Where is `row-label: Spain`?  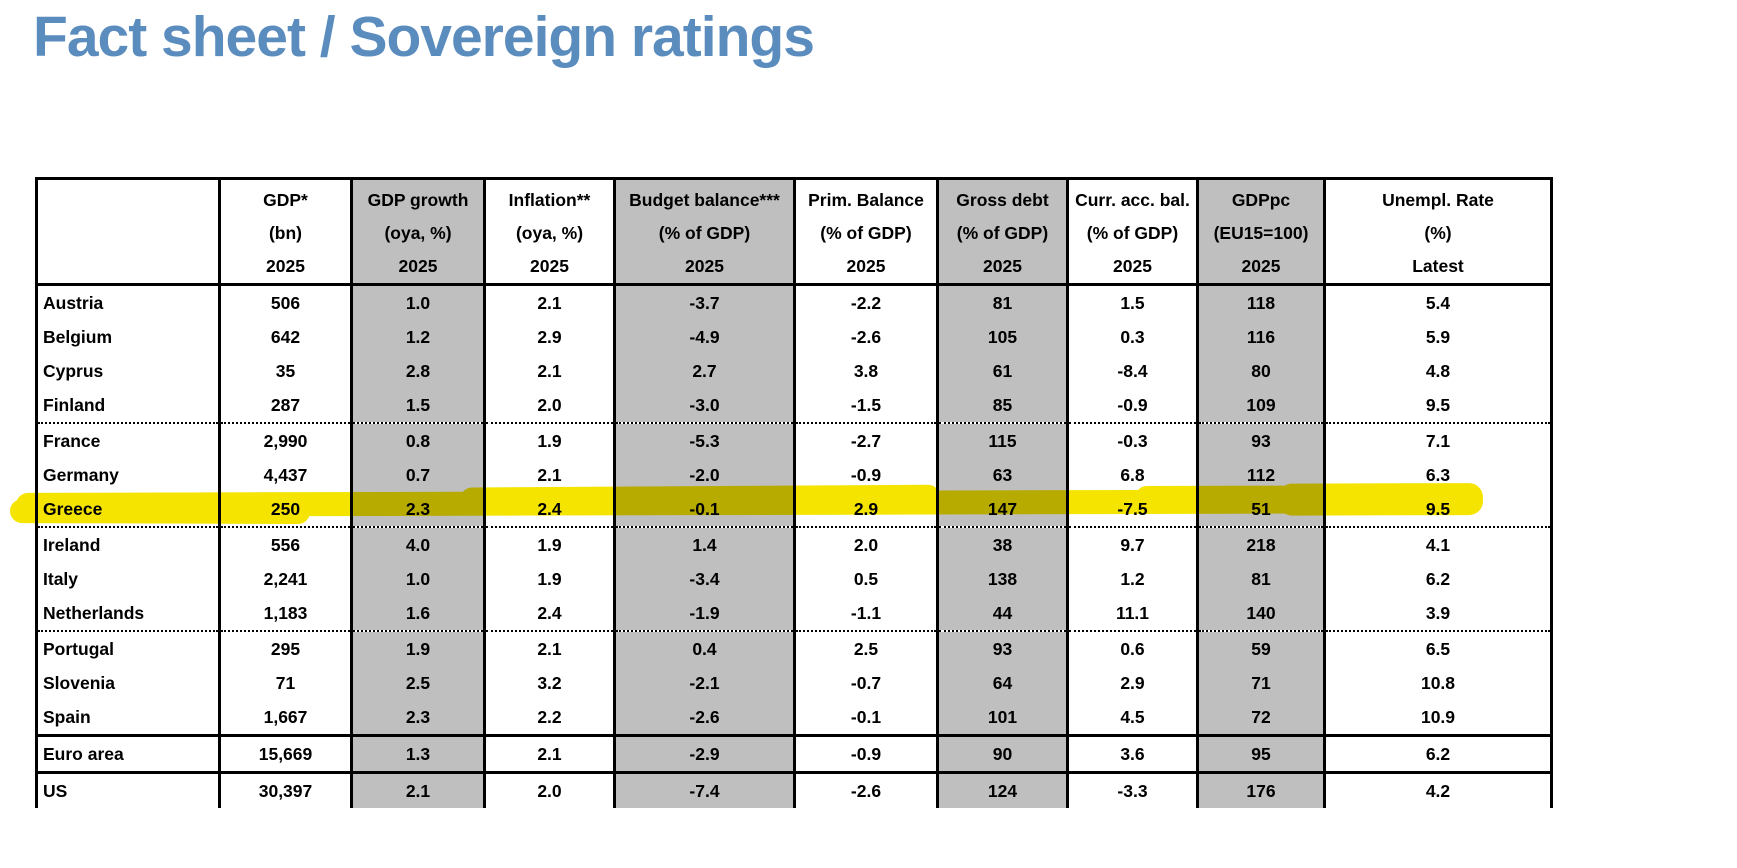 row-label: Spain is located at coordinates (128, 718).